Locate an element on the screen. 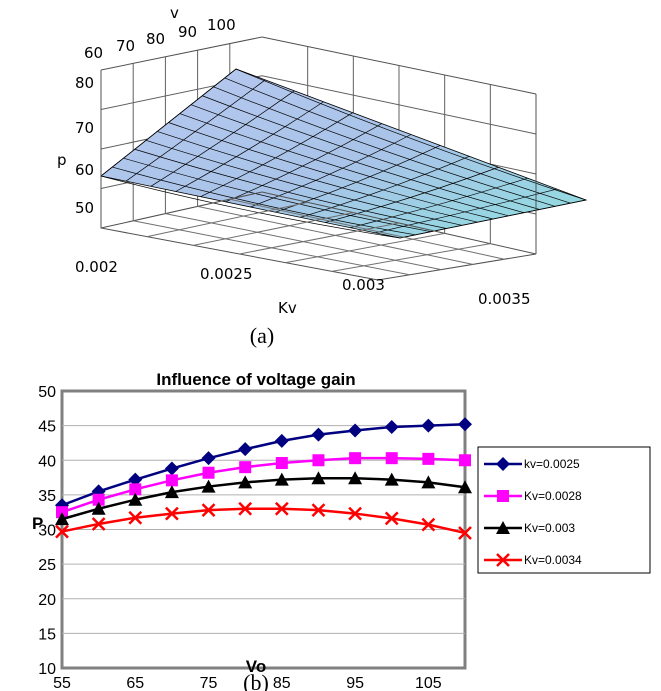 Image resolution: width=661 pixels, height=691 pixels. x-tick-label: 65 is located at coordinates (135, 683).